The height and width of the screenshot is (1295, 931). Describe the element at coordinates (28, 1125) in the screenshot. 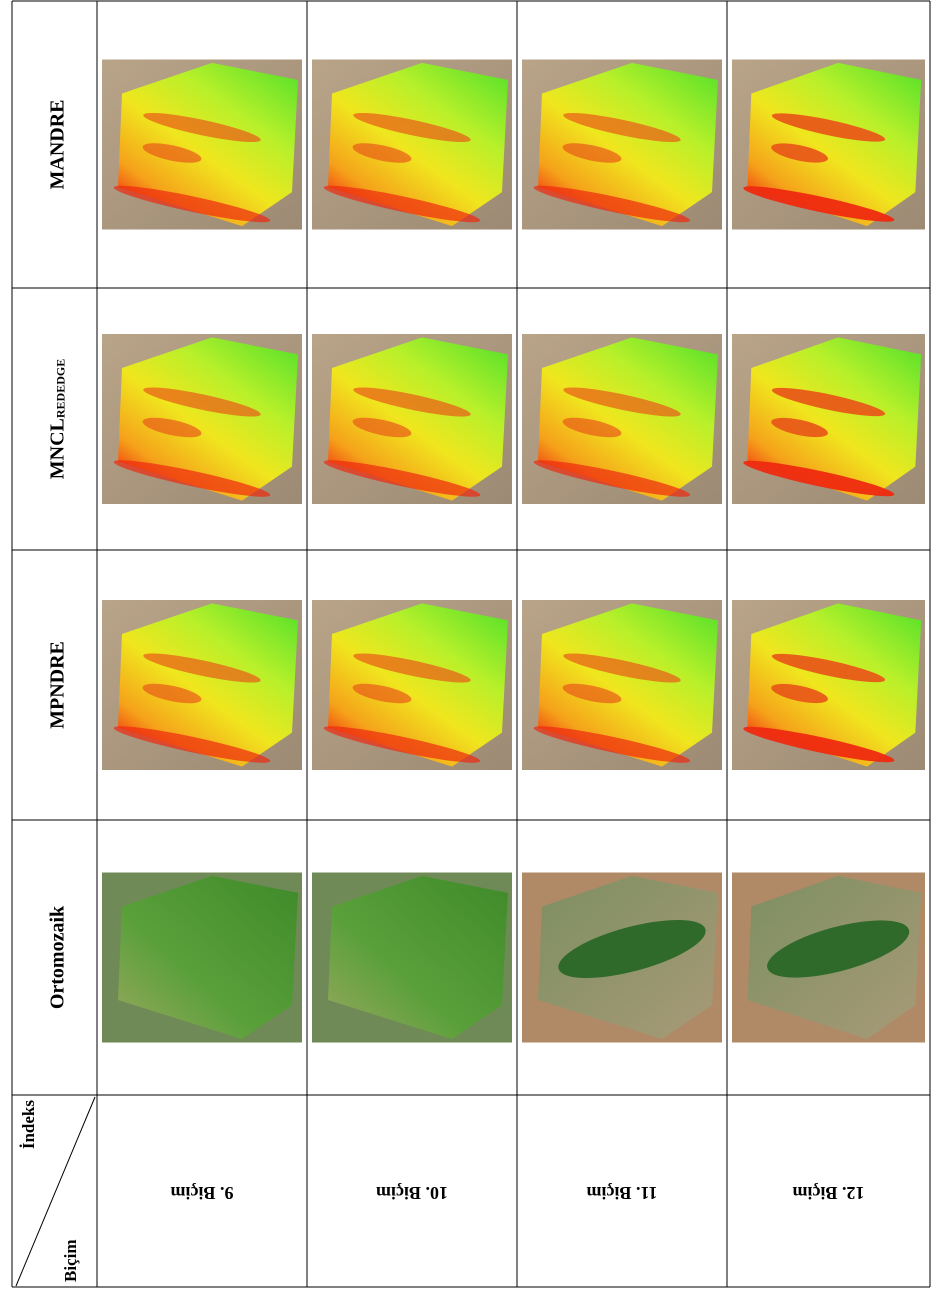

I see `corner-top-label: İndeks` at that location.